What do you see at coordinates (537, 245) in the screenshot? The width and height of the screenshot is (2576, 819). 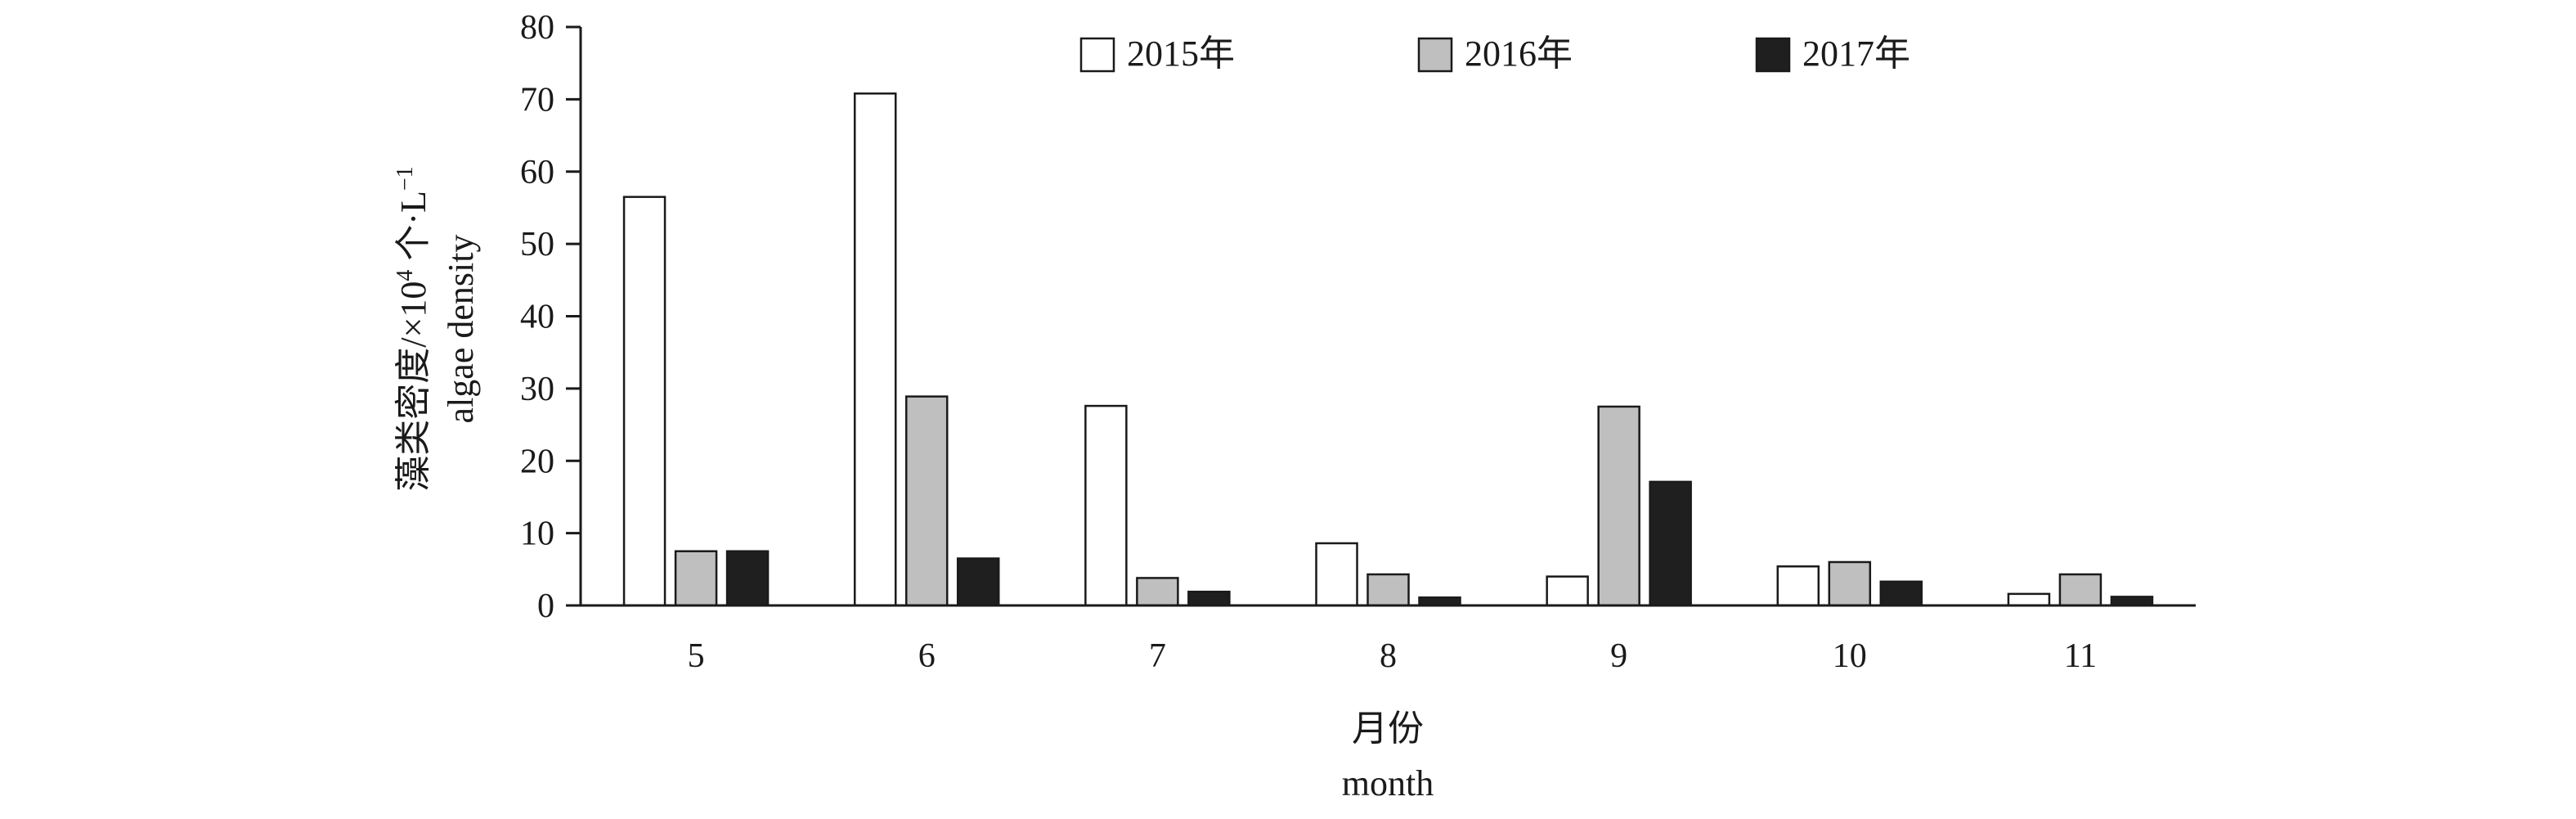 I see `y-tick-label: 50` at bounding box center [537, 245].